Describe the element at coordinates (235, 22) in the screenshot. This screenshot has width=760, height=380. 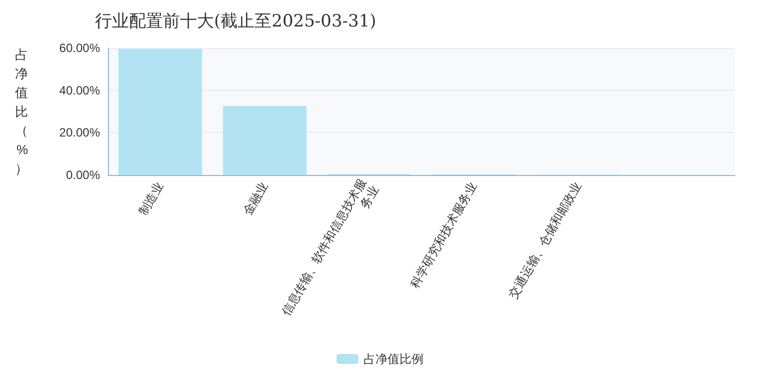
I see `chart-title: 行业配置前十大(截止至2025-03-31)` at that location.